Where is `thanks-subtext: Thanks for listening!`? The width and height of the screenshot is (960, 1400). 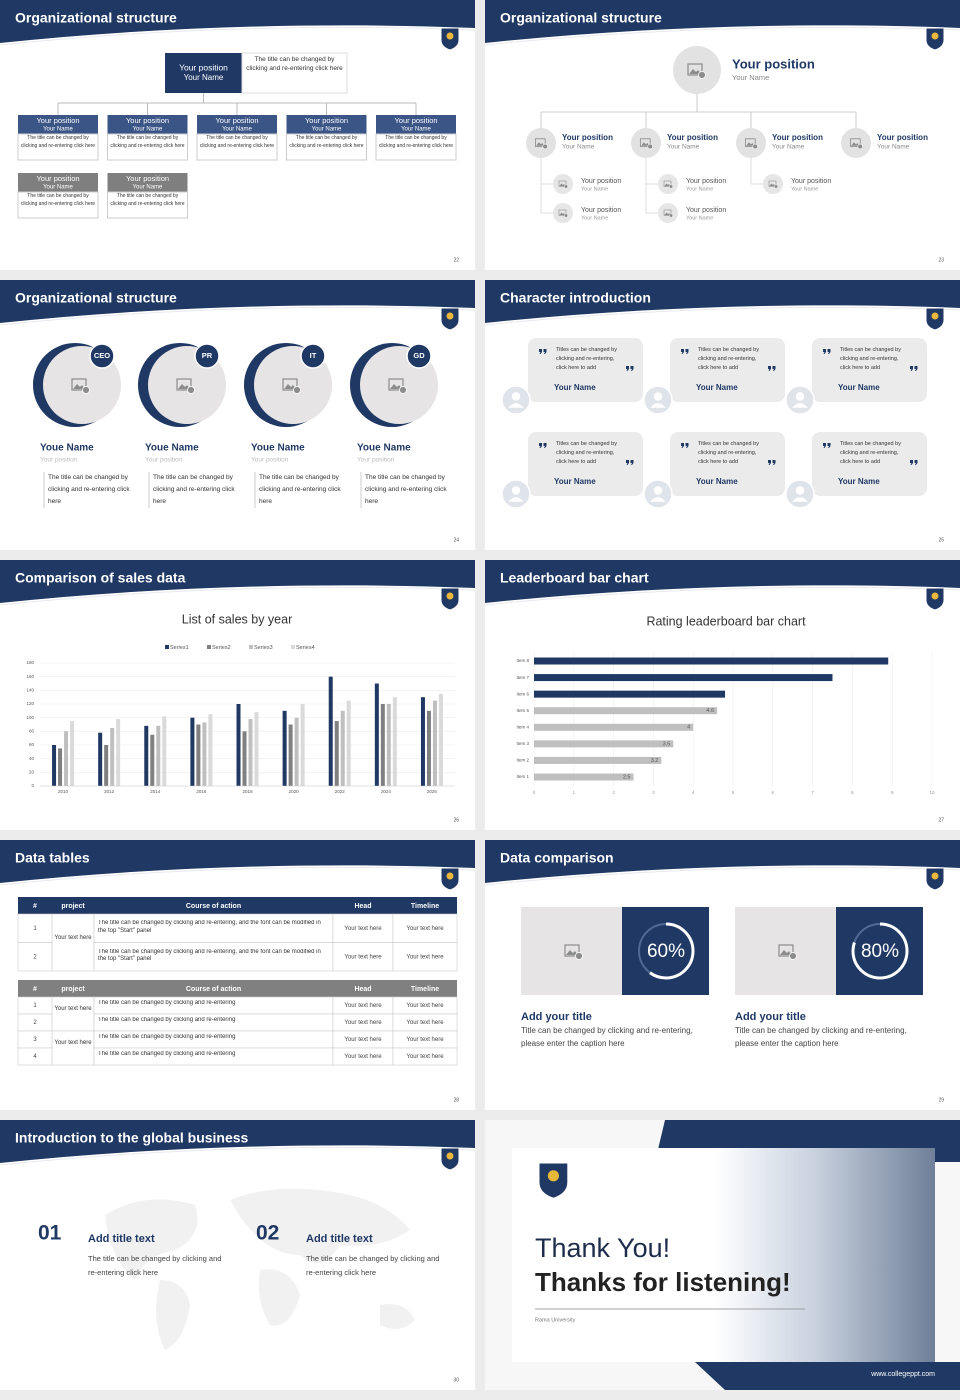 thanks-subtext: Thanks for listening! is located at coordinates (663, 1282).